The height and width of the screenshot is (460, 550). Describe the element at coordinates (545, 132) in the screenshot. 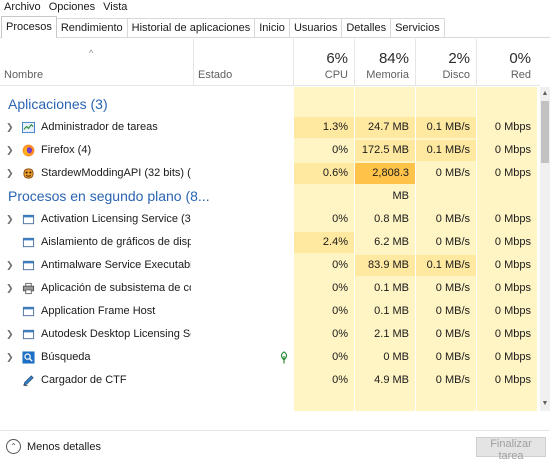

I see `scroll-thumb` at that location.